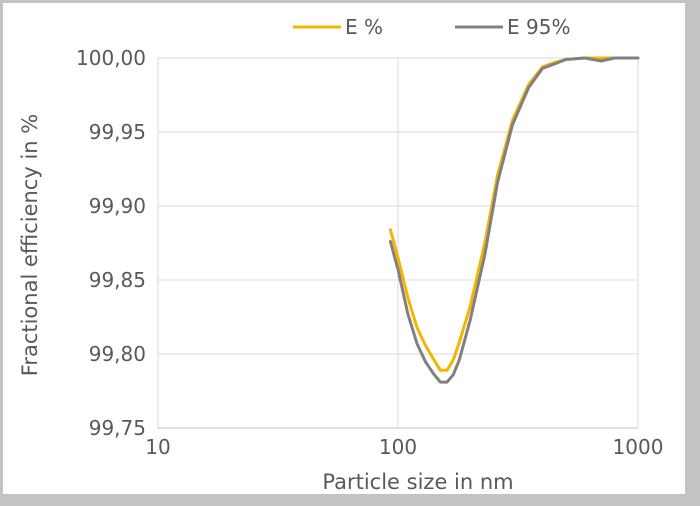 The image size is (700, 506). What do you see at coordinates (431, 27) in the screenshot?
I see `legend: E % E 95%` at bounding box center [431, 27].